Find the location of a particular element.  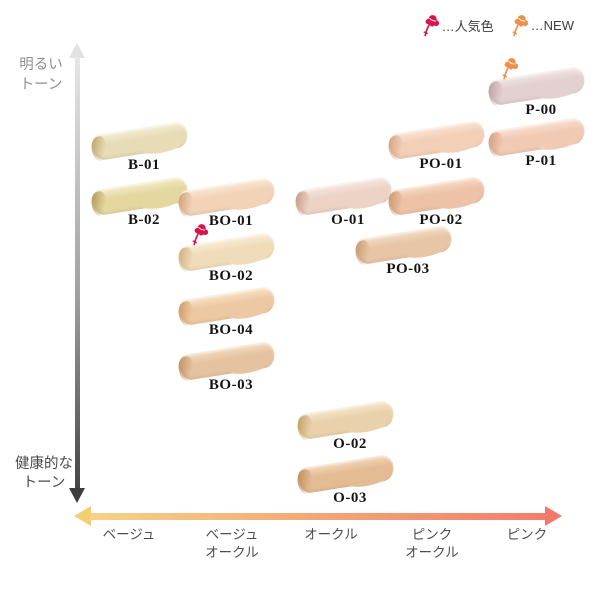

shade-swatch-B-02: B-02 is located at coordinates (140, 204).